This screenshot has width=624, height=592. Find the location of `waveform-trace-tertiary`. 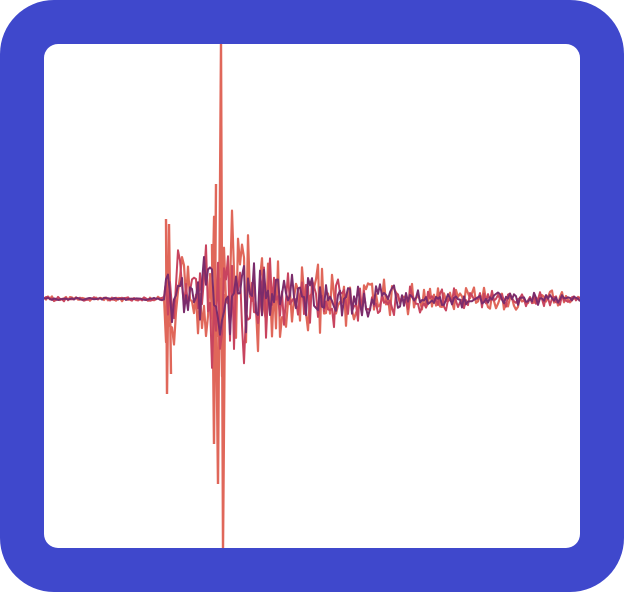

waveform-trace-tertiary is located at coordinates (312, 296).